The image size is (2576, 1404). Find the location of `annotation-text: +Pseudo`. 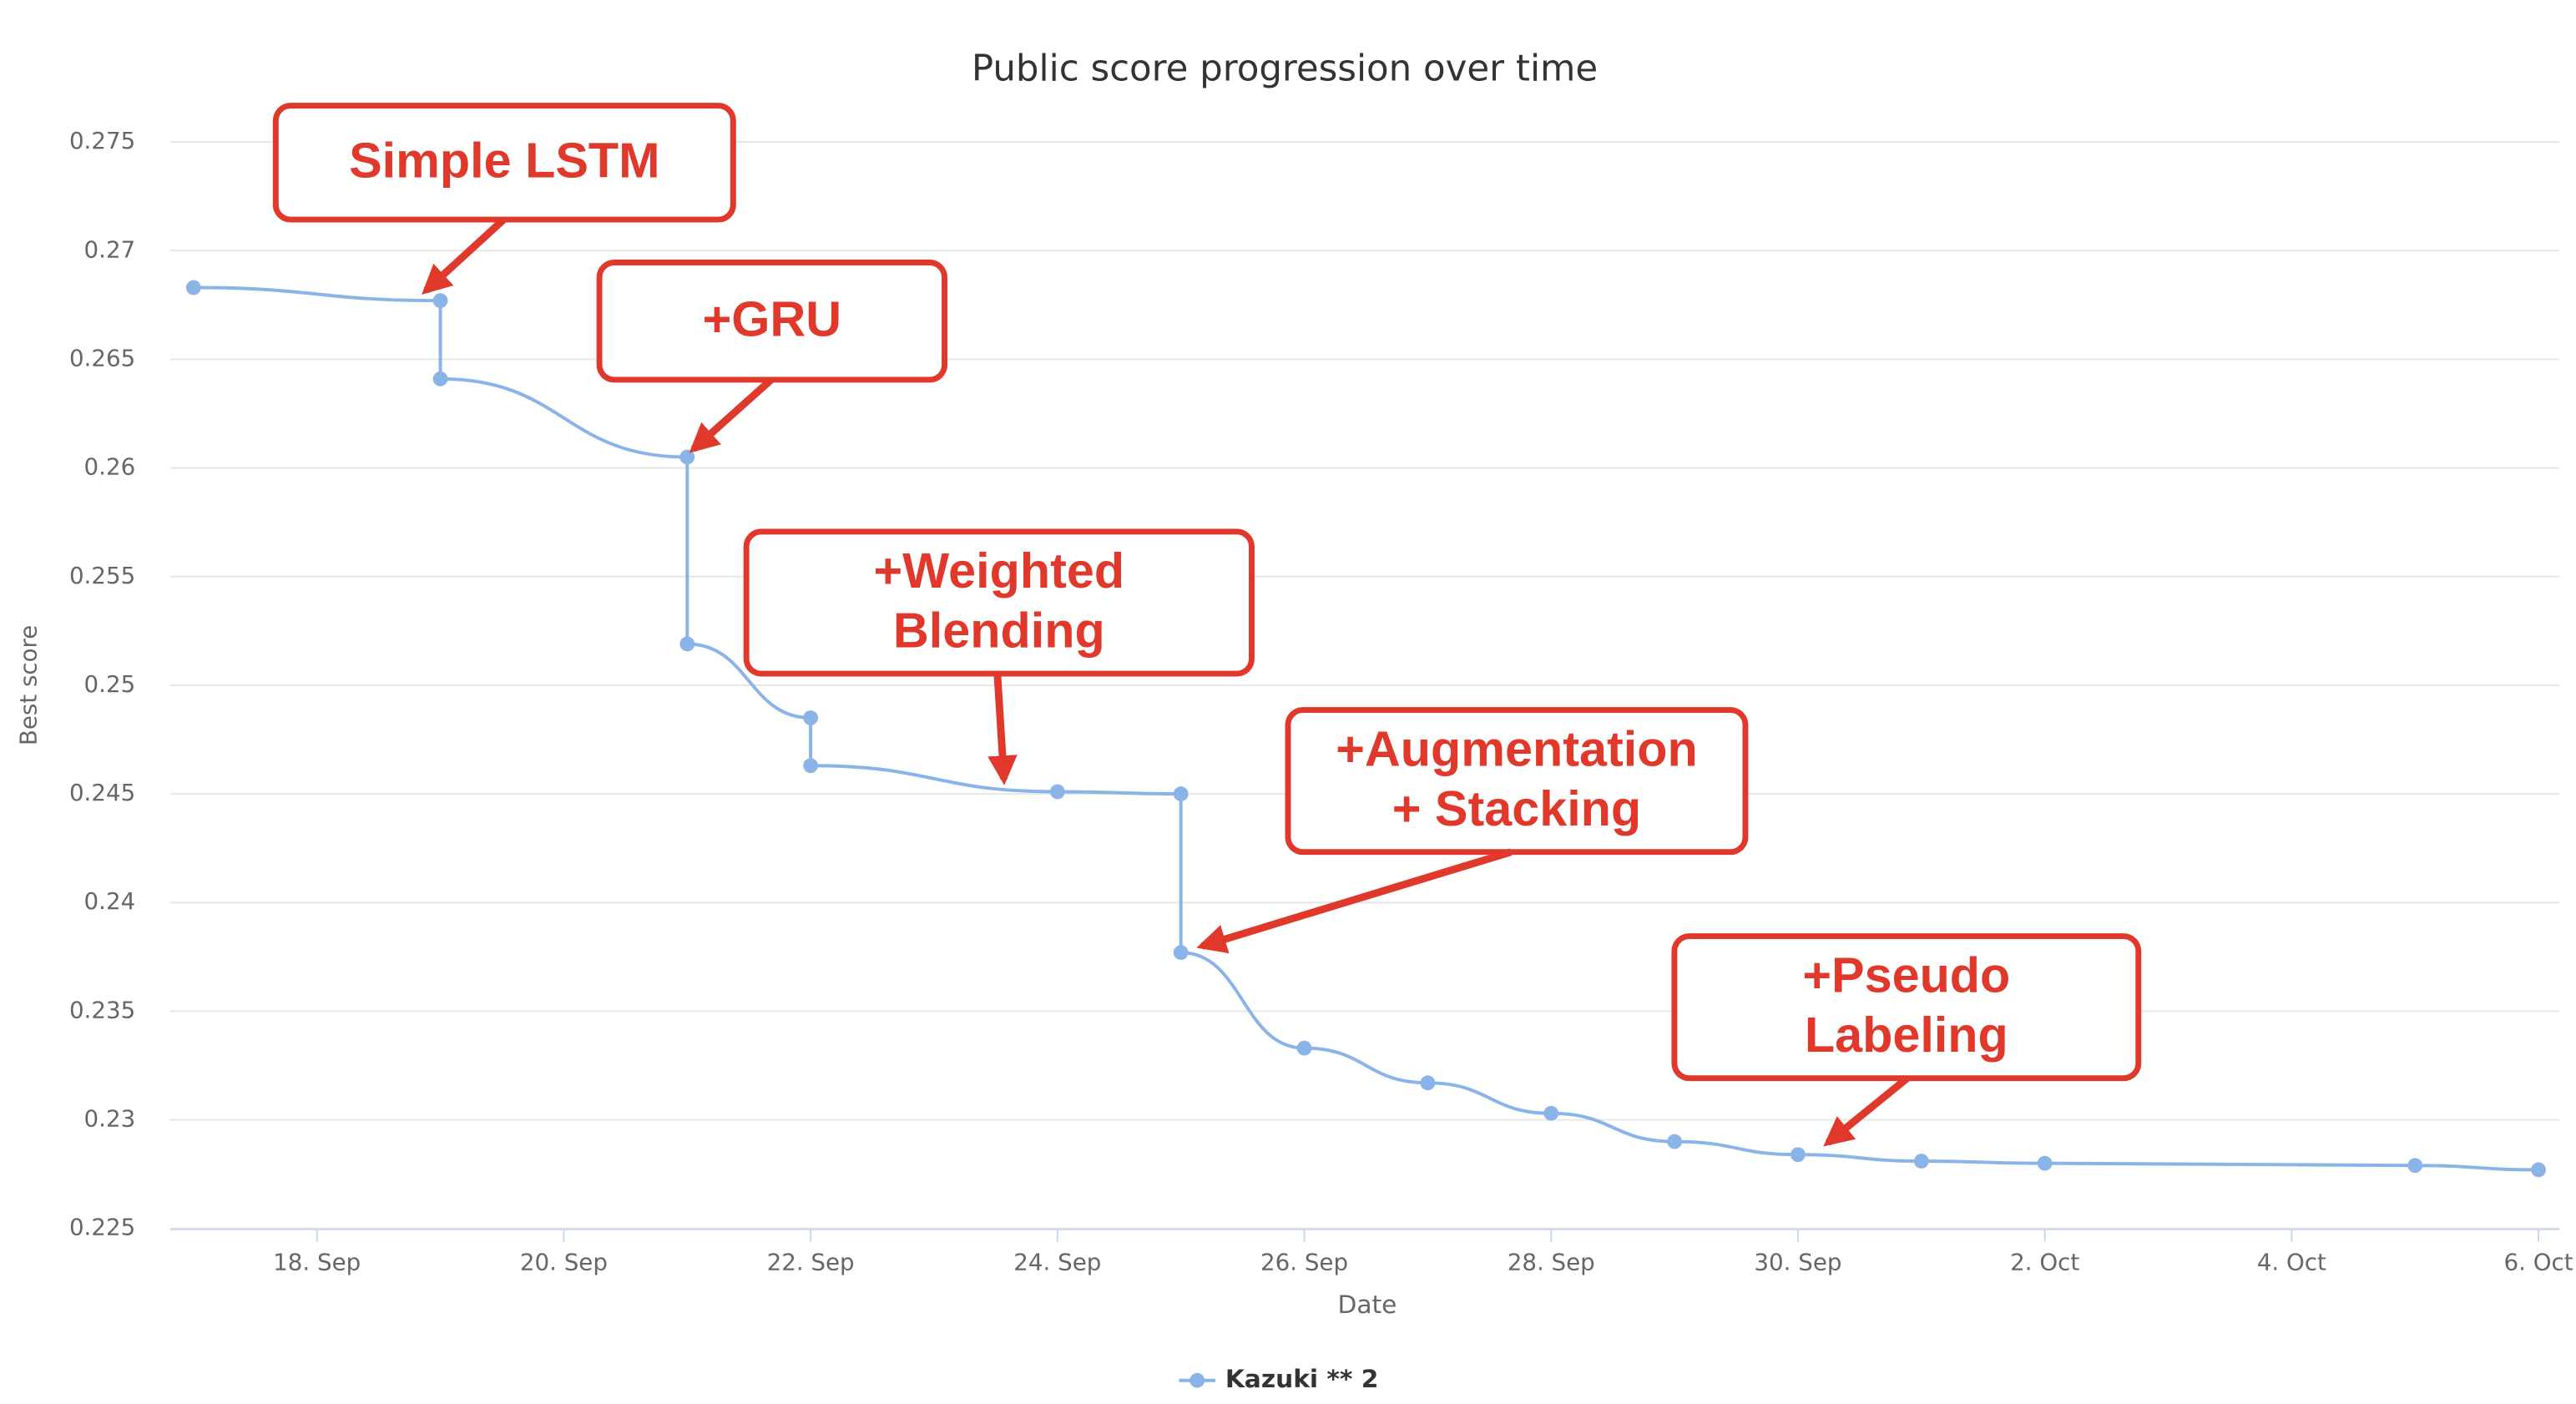

annotation-text: +Pseudo is located at coordinates (1906, 975).